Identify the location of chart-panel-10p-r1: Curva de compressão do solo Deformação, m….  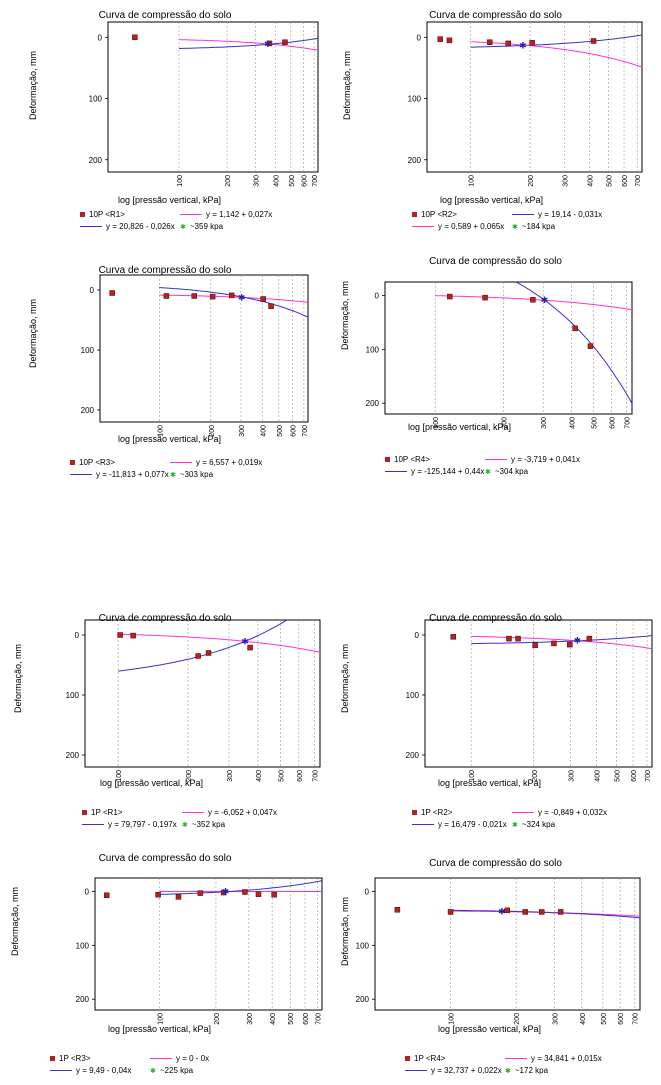
(165, 130).